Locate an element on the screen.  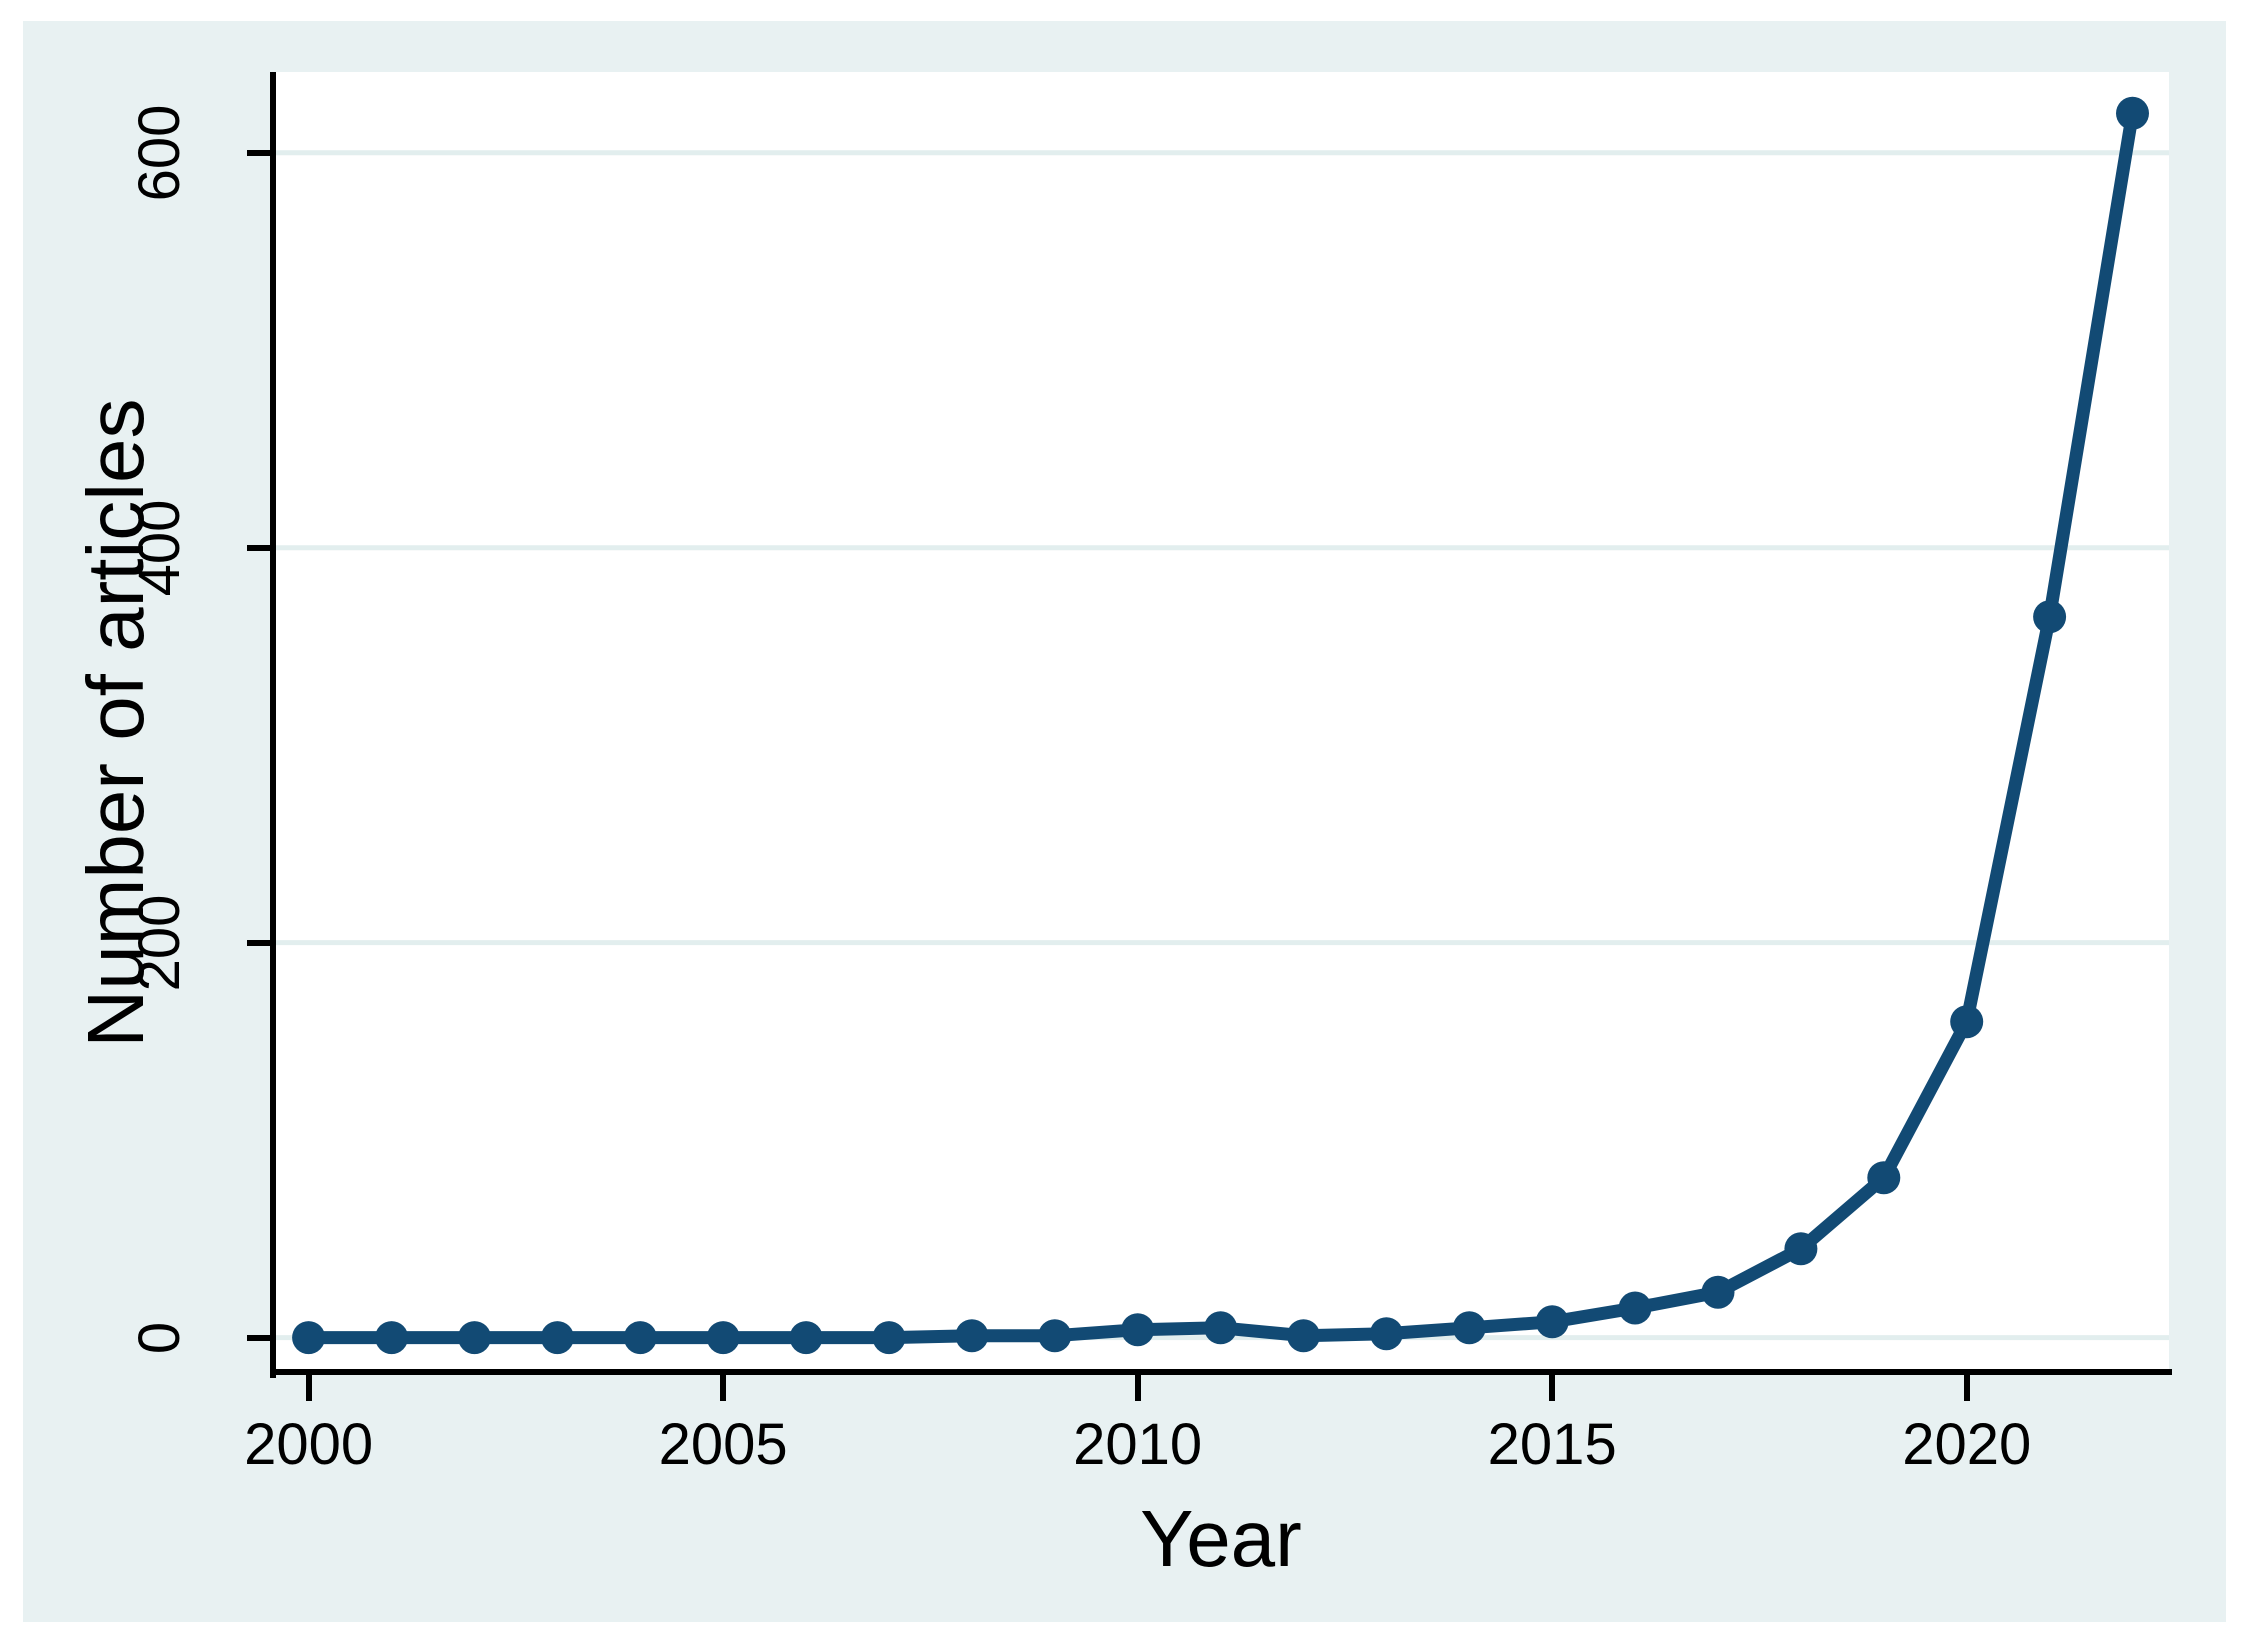
data-point-2021 is located at coordinates (2050, 617).